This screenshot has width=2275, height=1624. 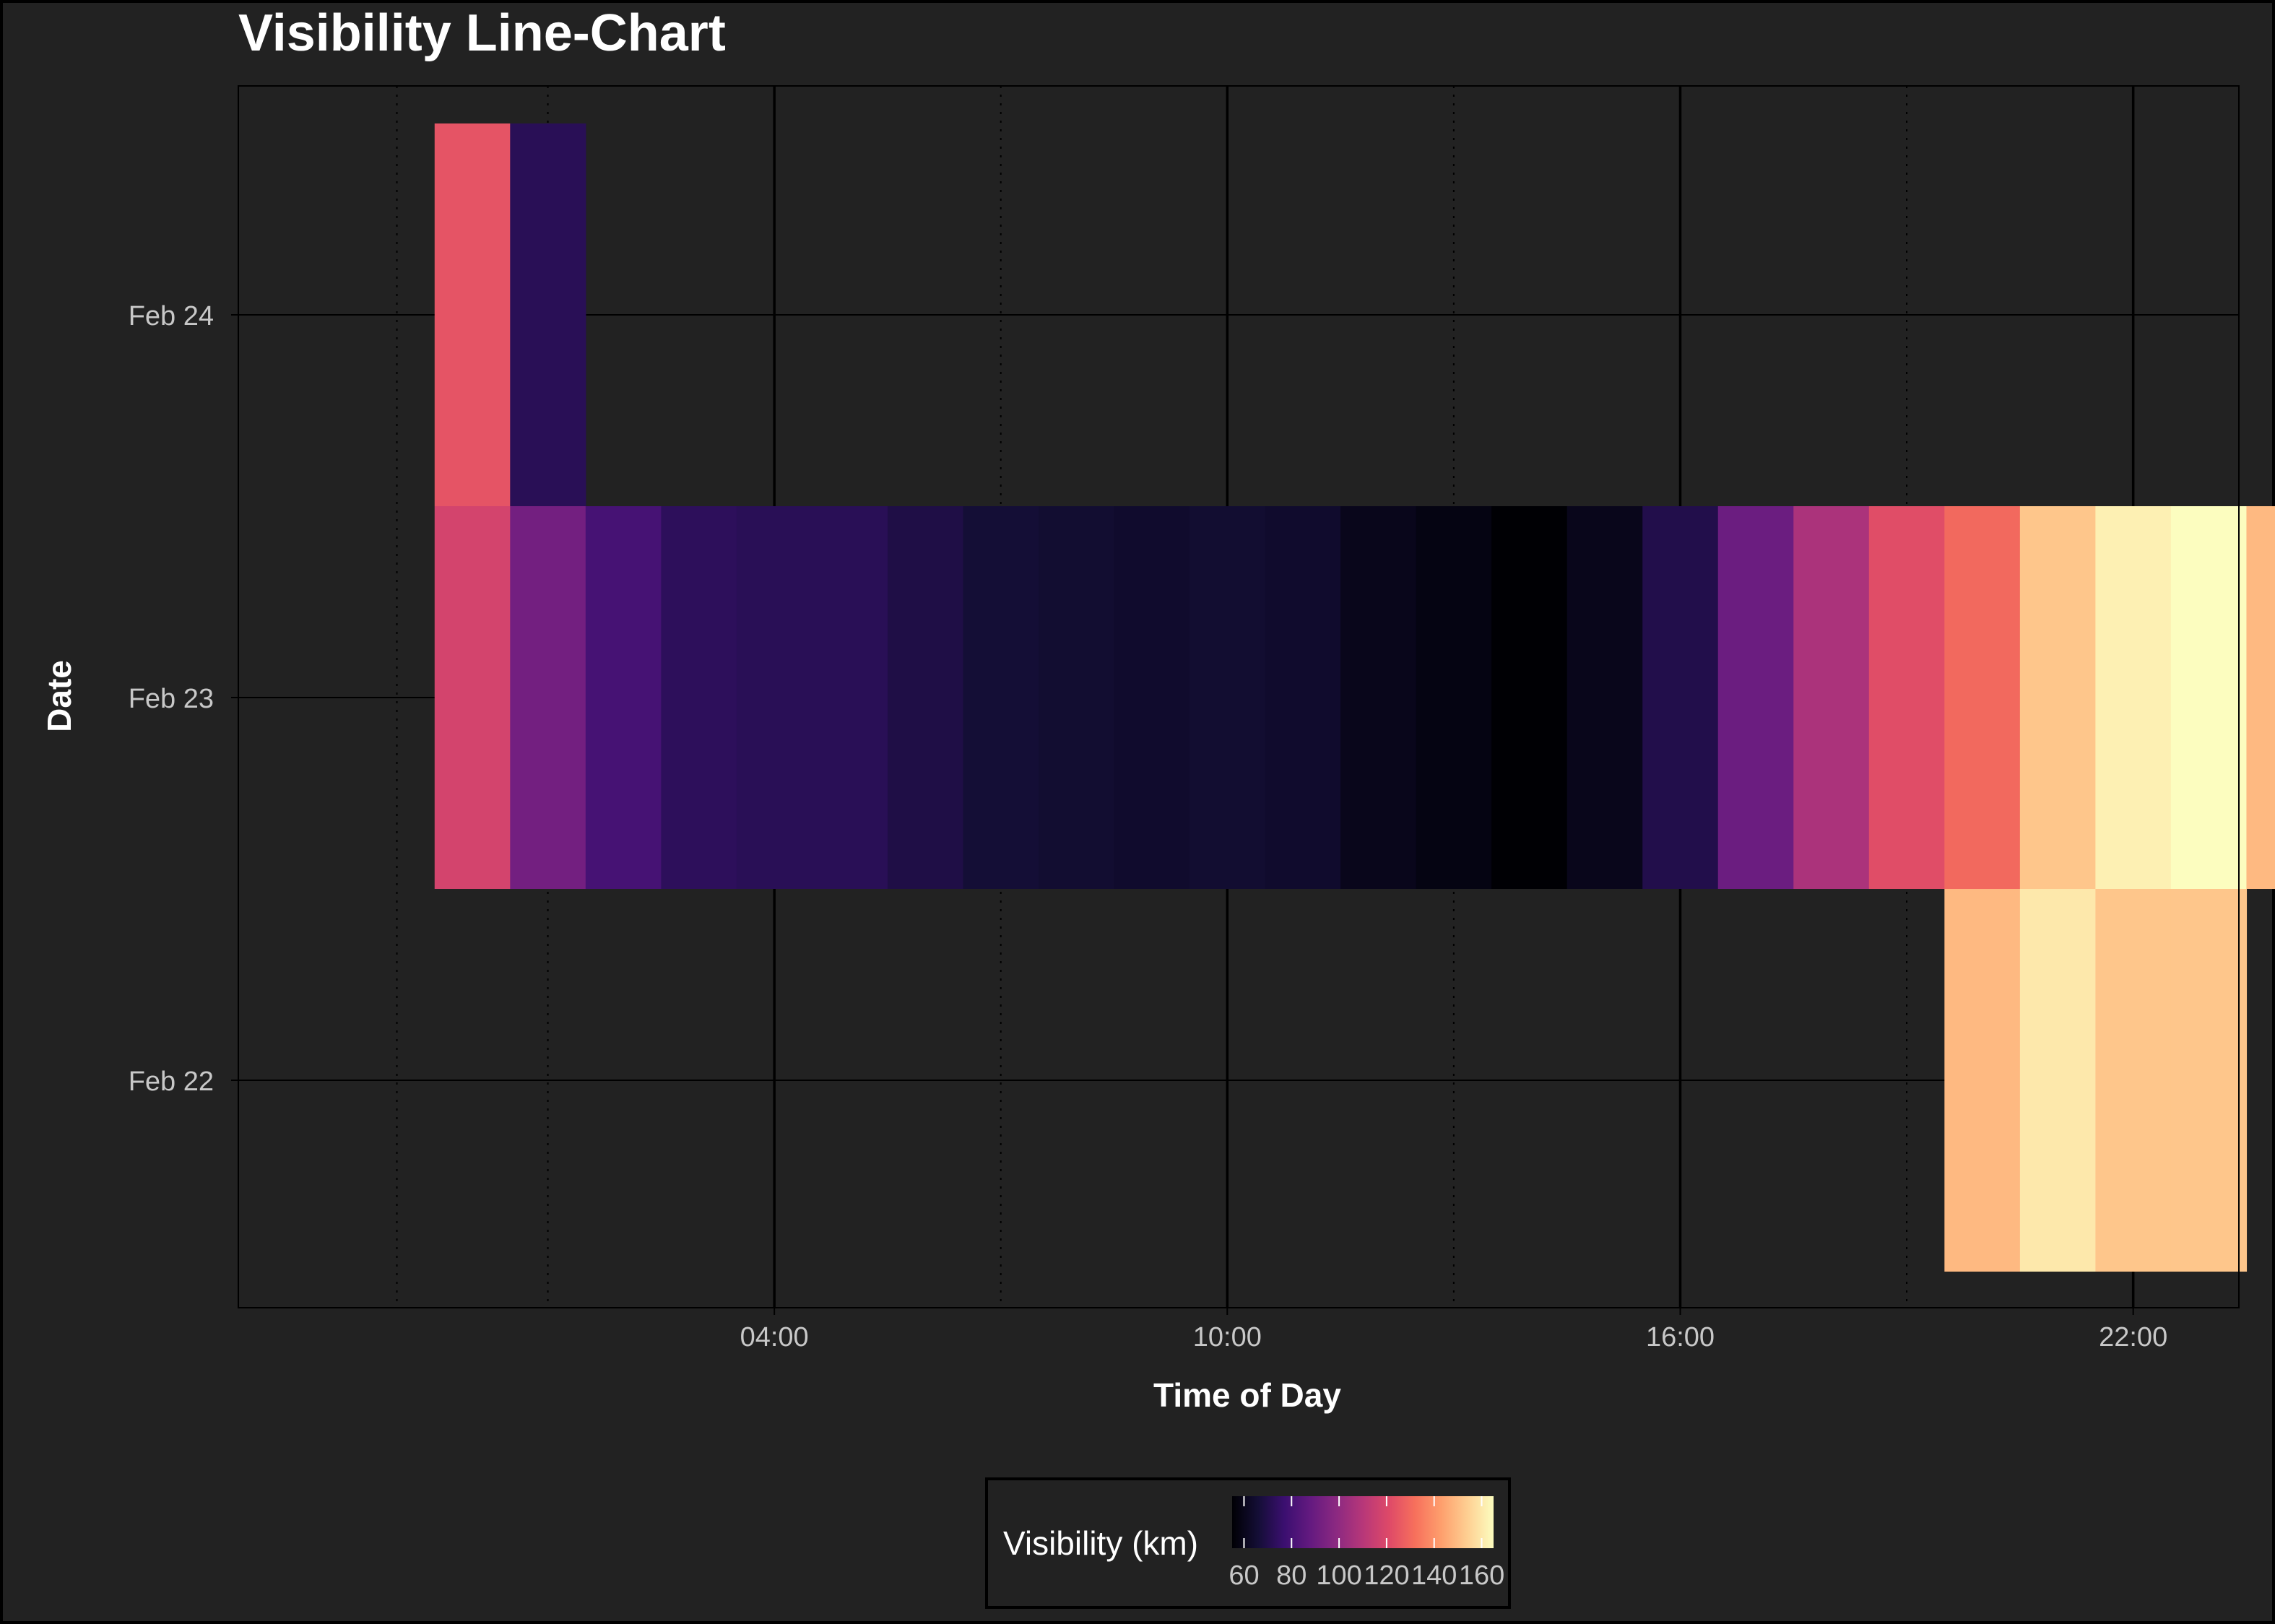 What do you see at coordinates (1434, 1575) in the screenshot?
I see `legend-tick-label: 140` at bounding box center [1434, 1575].